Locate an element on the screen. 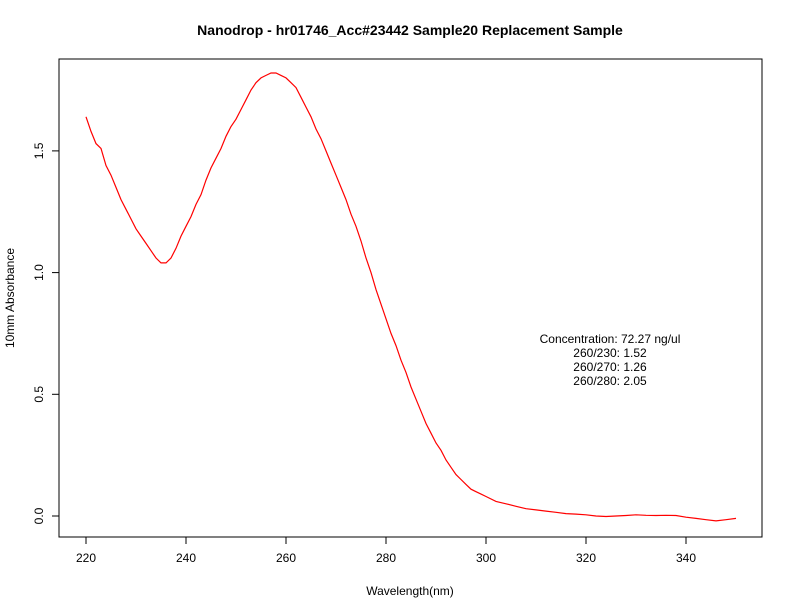 Image resolution: width=792 pixels, height=612 pixels. x-tick-label: 220 is located at coordinates (86, 558).